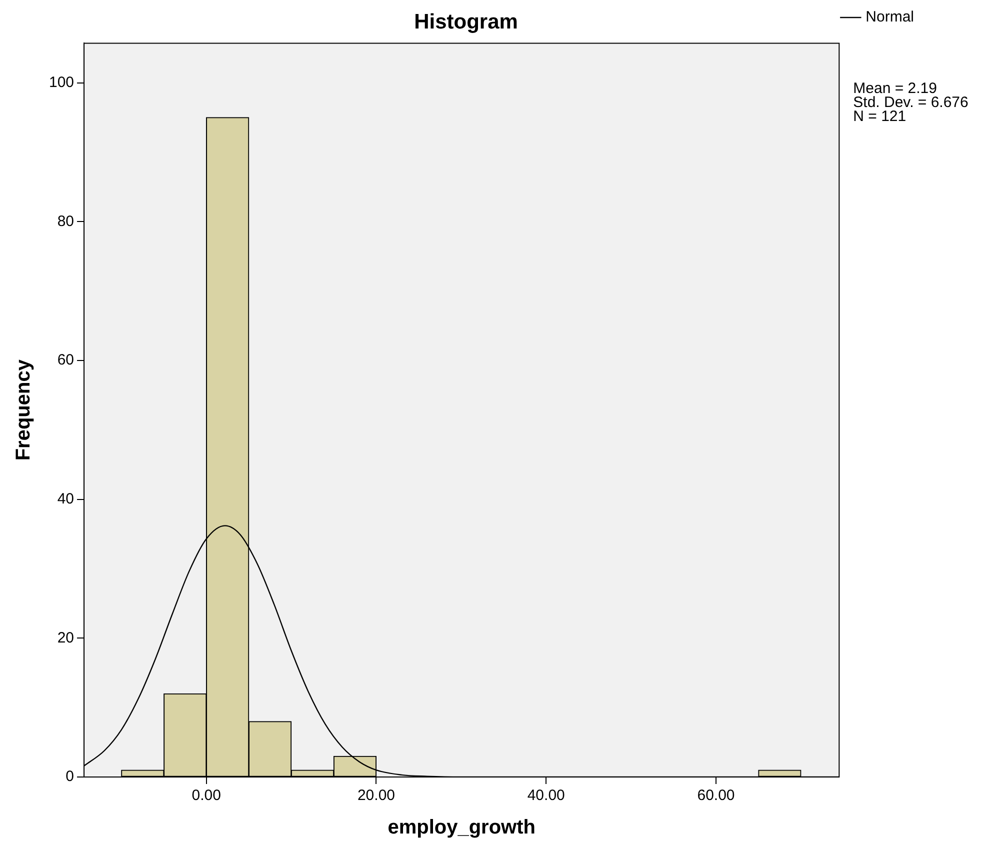  Describe the element at coordinates (462, 827) in the screenshot. I see `x-axis-title: employ_growth` at that location.